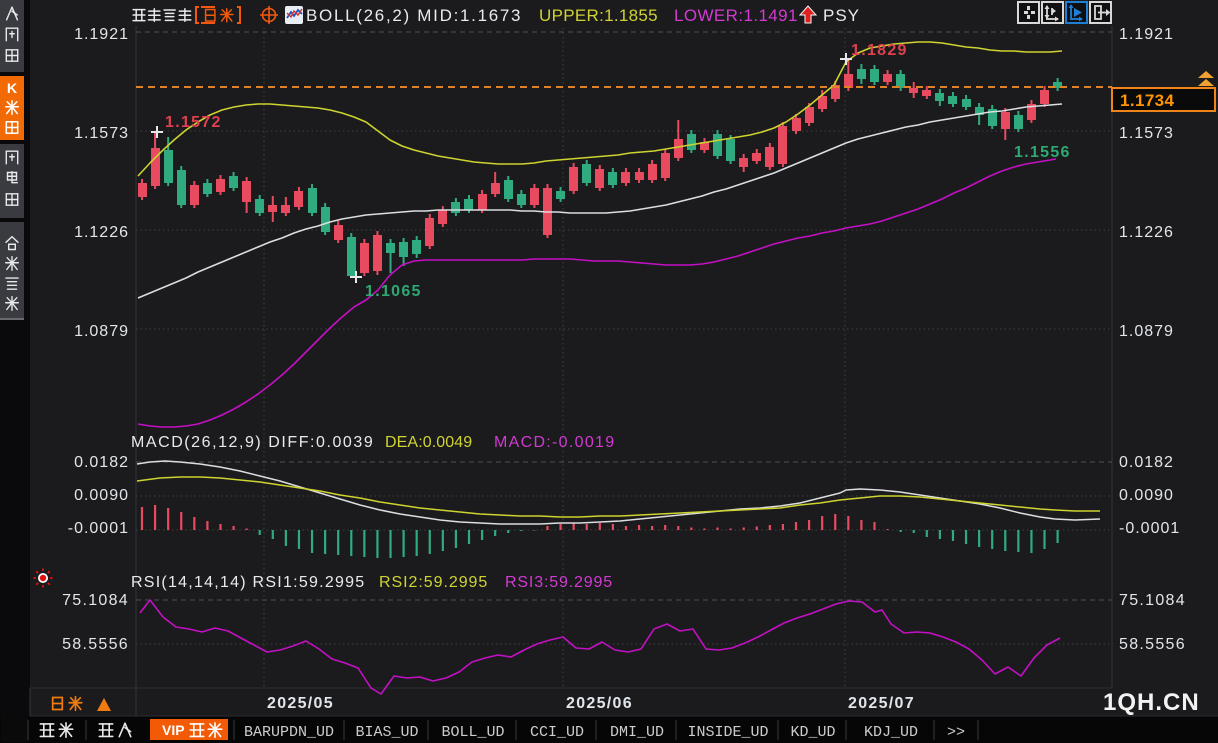 The width and height of the screenshot is (1218, 743). I want to click on svg-text: DEA:0.0049, so click(428, 442).